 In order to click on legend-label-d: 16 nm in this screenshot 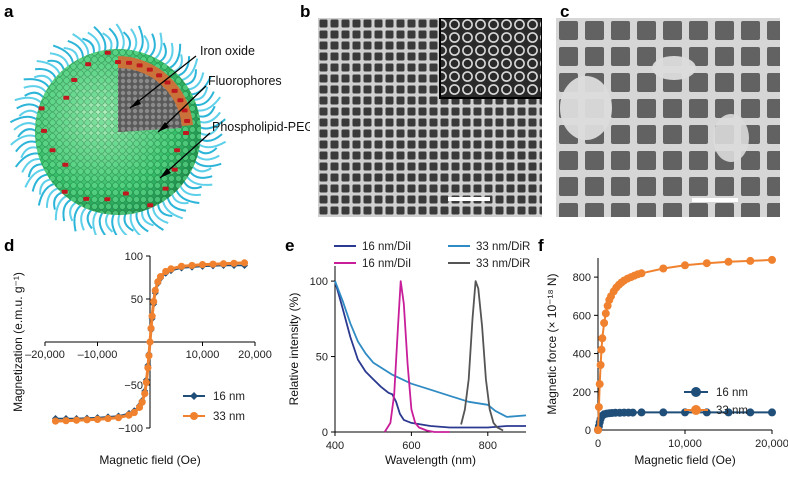, I will do `click(229, 397)`.